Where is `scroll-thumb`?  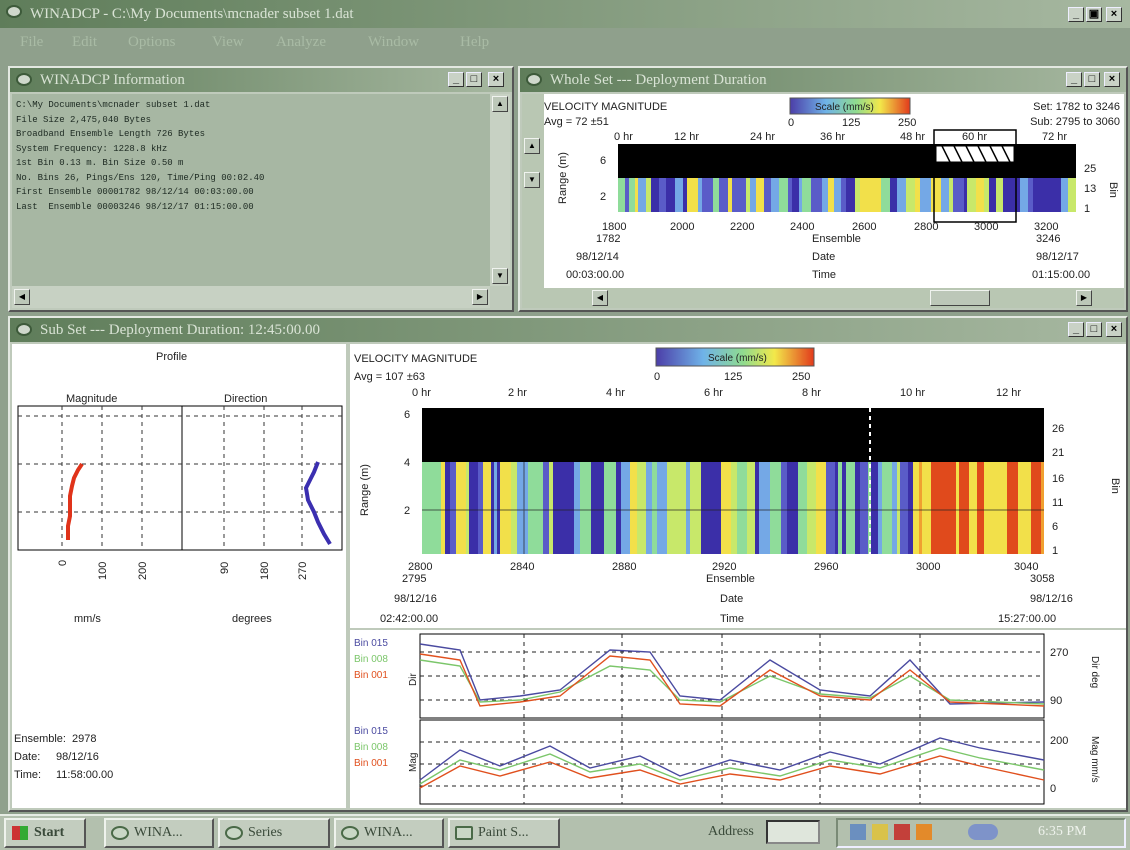 scroll-thumb is located at coordinates (960, 298).